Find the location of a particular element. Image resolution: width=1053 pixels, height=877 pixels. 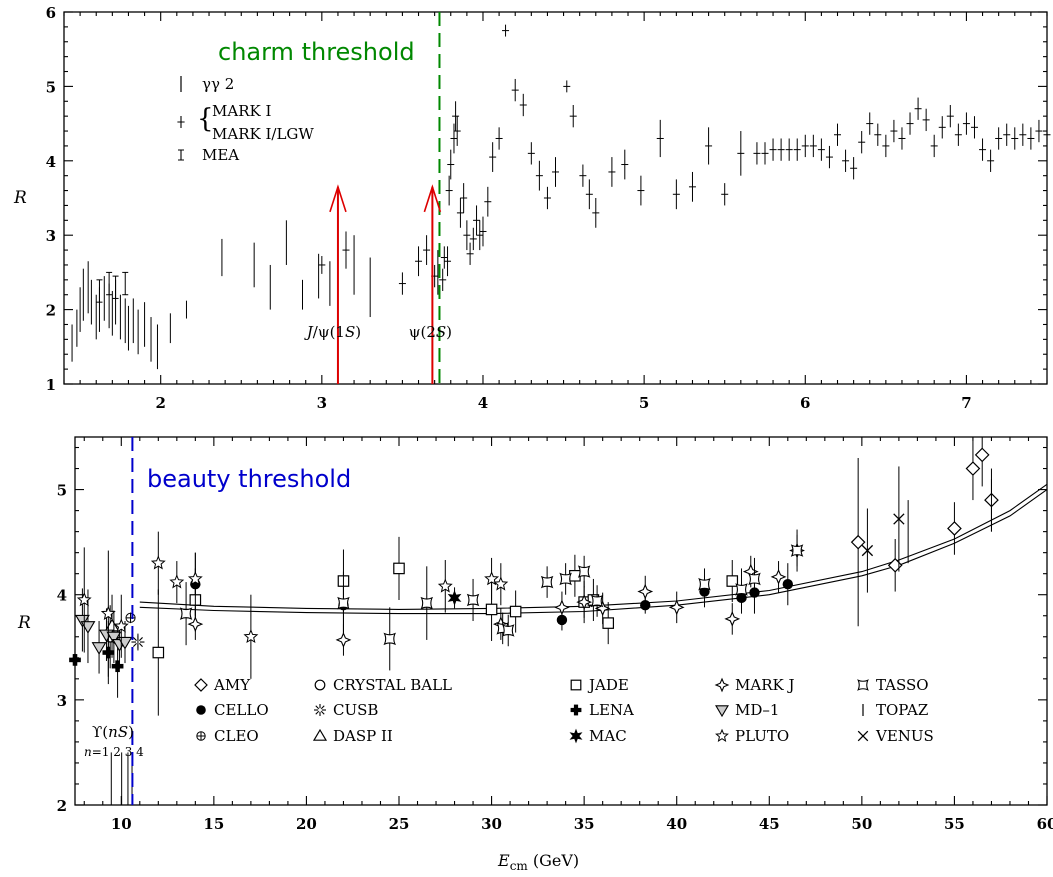

legend-amy-label: AMY is located at coordinates (232, 685).